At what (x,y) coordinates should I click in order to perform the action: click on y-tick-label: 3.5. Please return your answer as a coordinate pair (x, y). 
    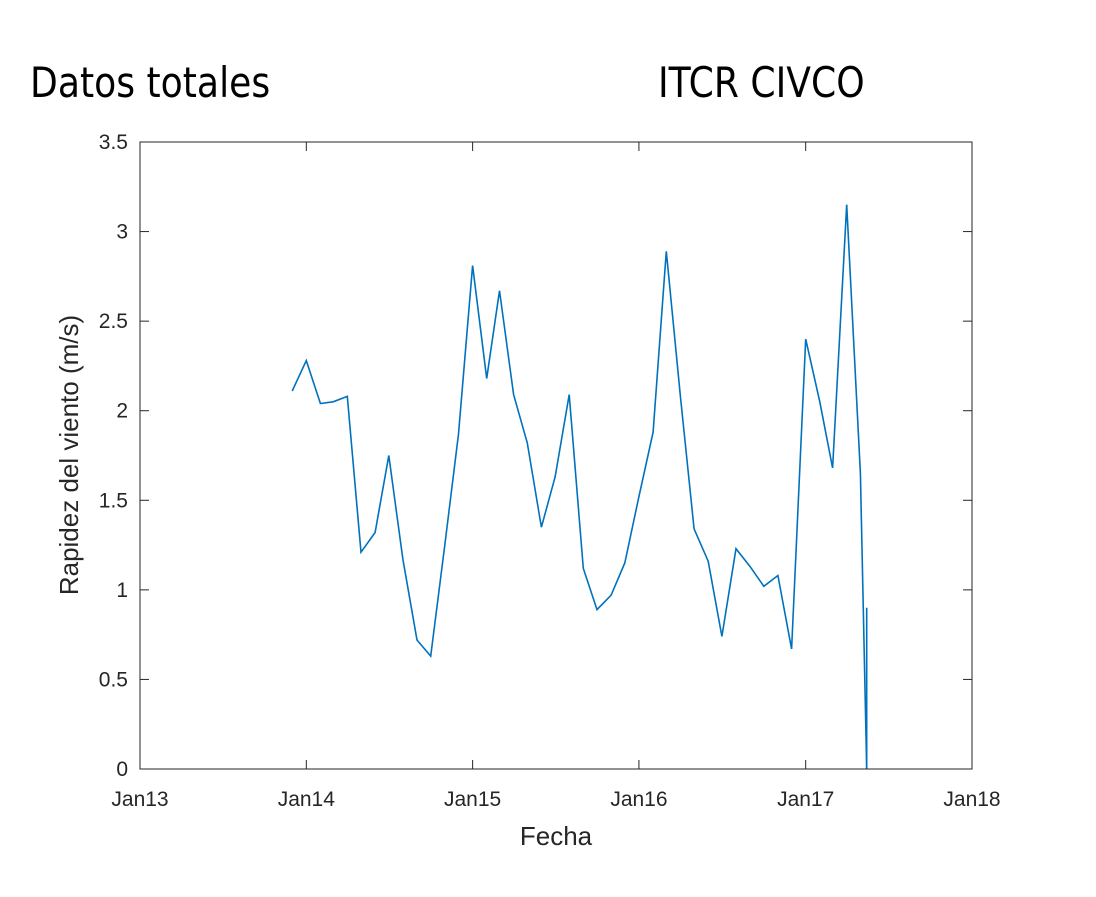
    Looking at the image, I should click on (113, 142).